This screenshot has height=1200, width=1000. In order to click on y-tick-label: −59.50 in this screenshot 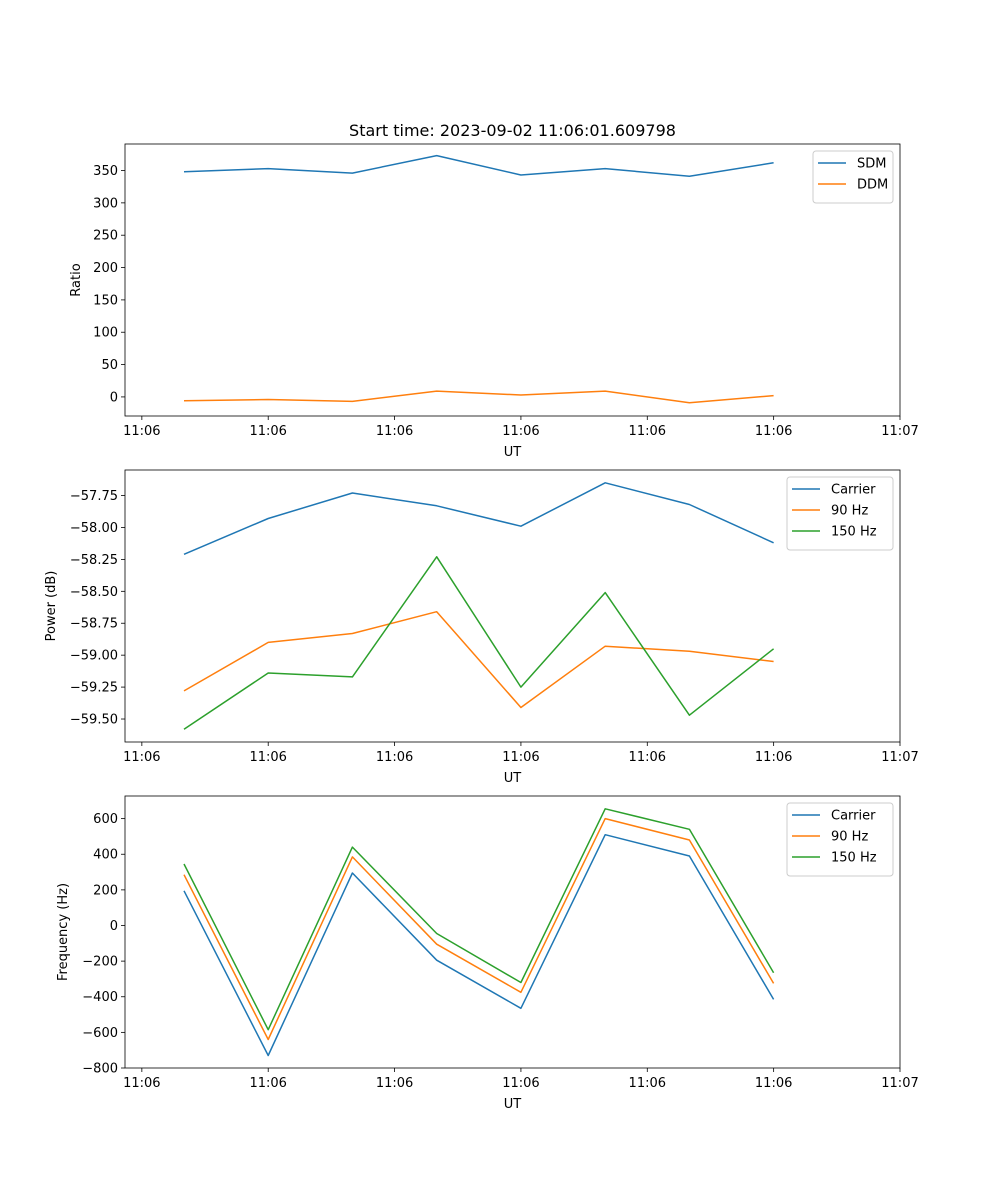, I will do `click(94, 720)`.